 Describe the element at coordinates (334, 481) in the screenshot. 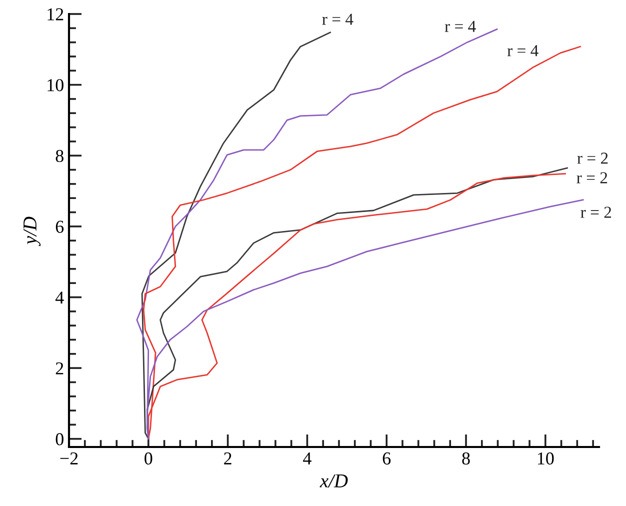

I see `x-axis-title: x/D` at that location.